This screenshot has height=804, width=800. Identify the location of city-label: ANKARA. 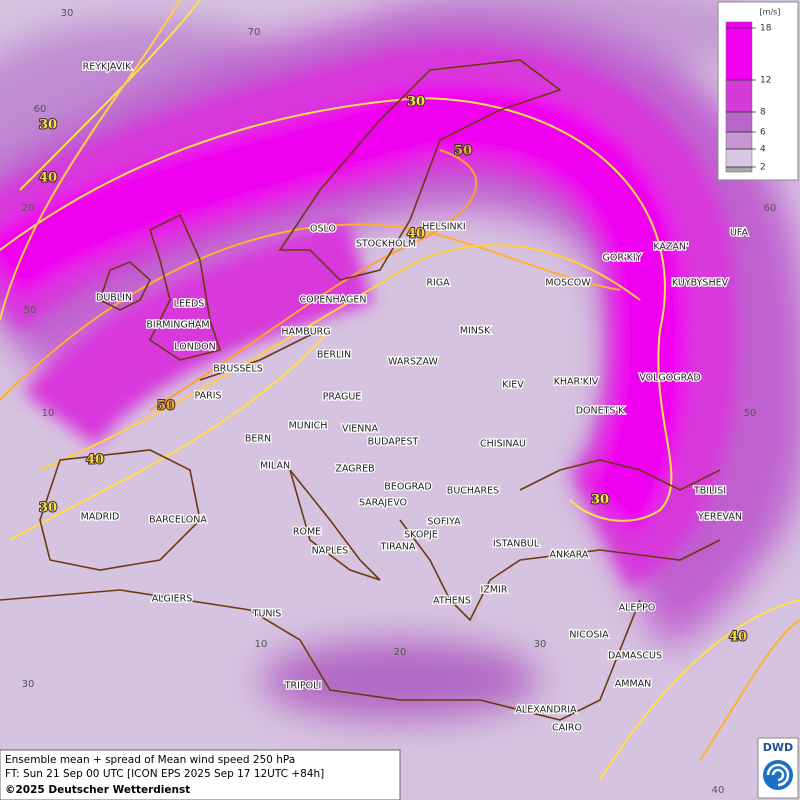
(569, 555).